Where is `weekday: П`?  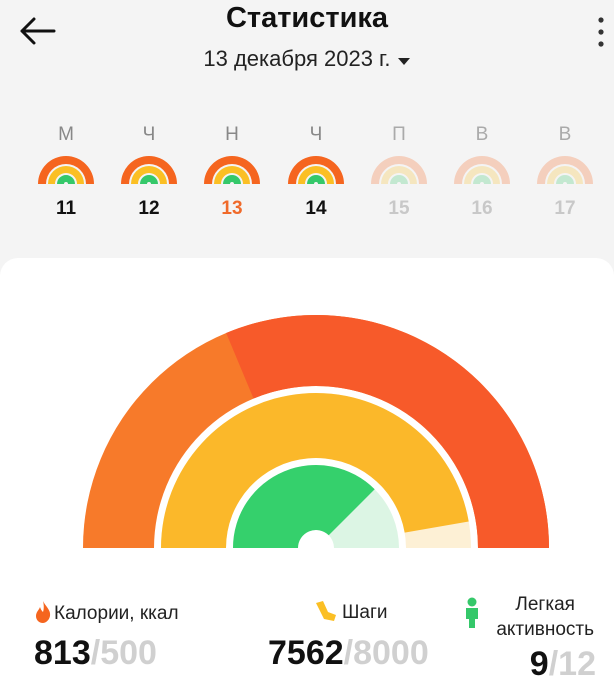 weekday: П is located at coordinates (399, 134).